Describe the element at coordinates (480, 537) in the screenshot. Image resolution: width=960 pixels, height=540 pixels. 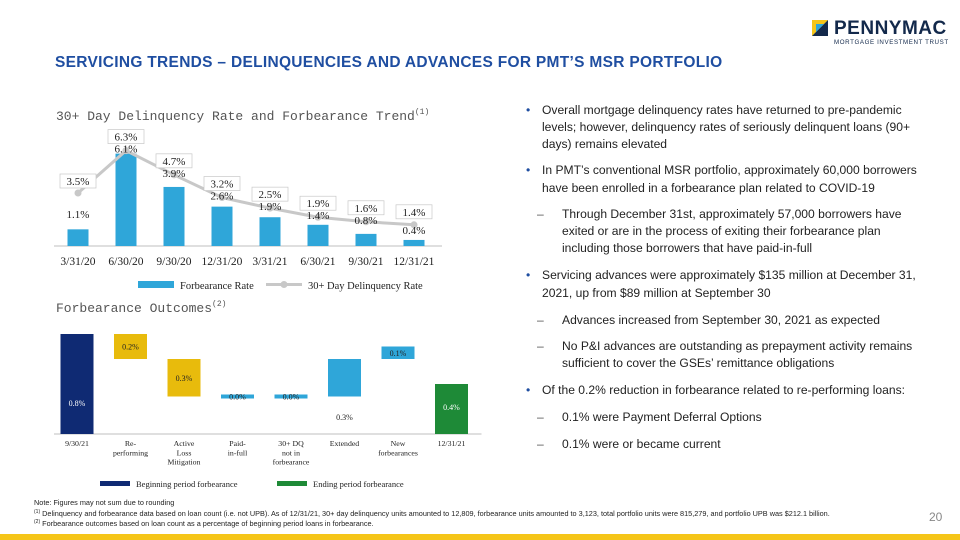
I see `bottom-accent-bar` at that location.